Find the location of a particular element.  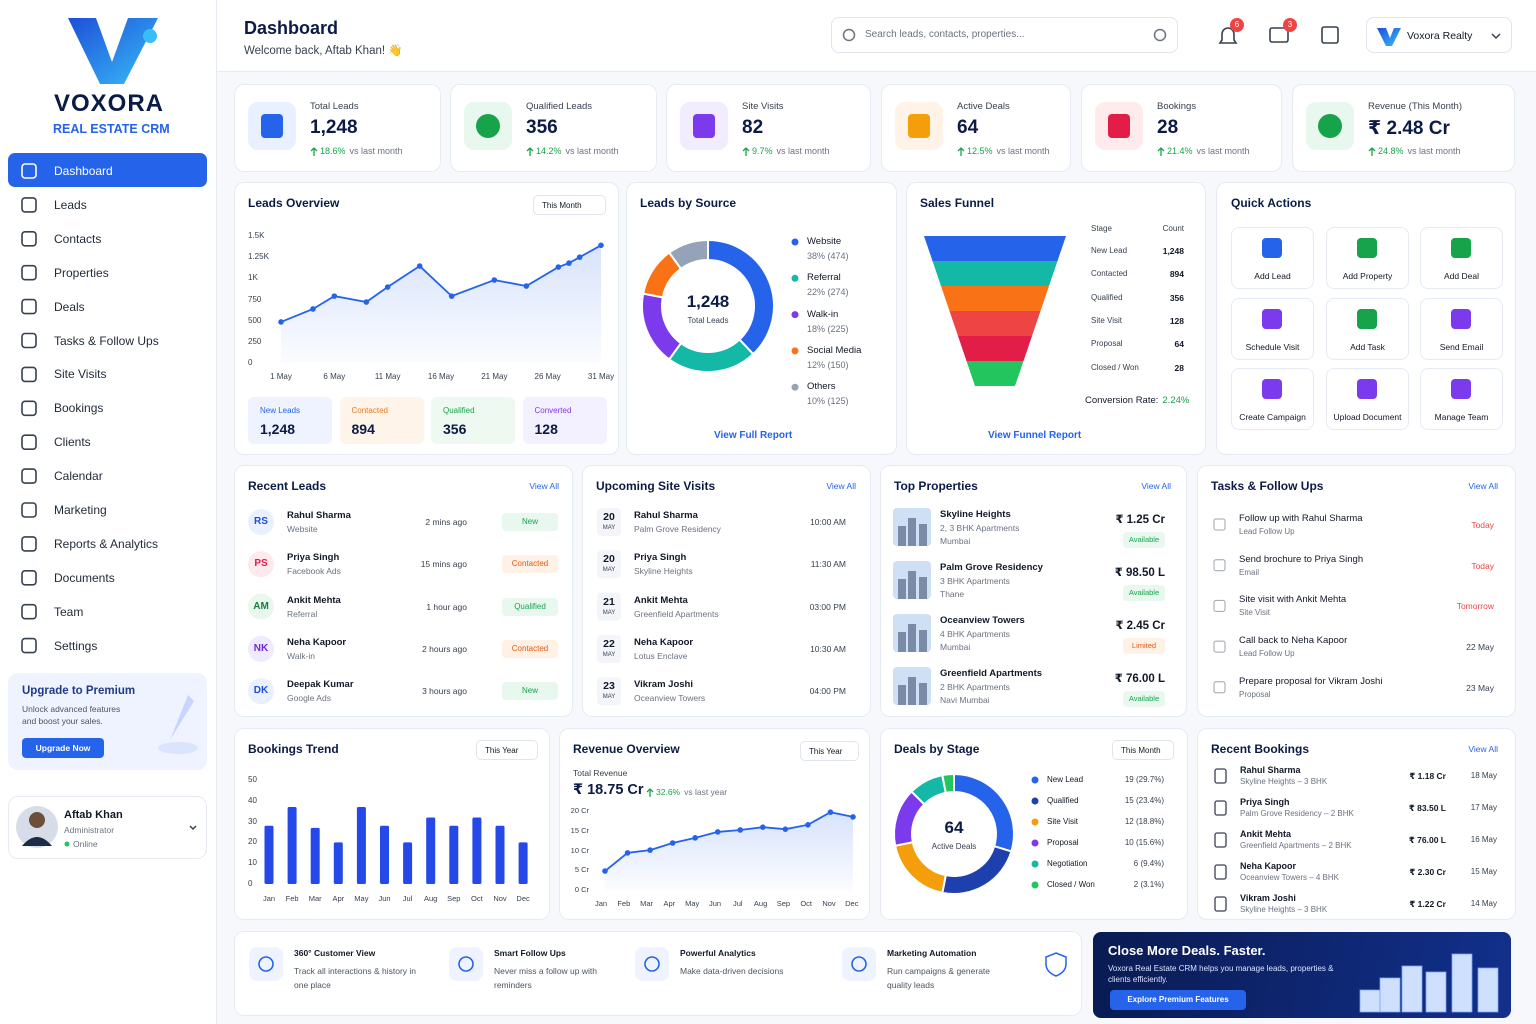

y-tick-label: 250 is located at coordinates (255, 341).